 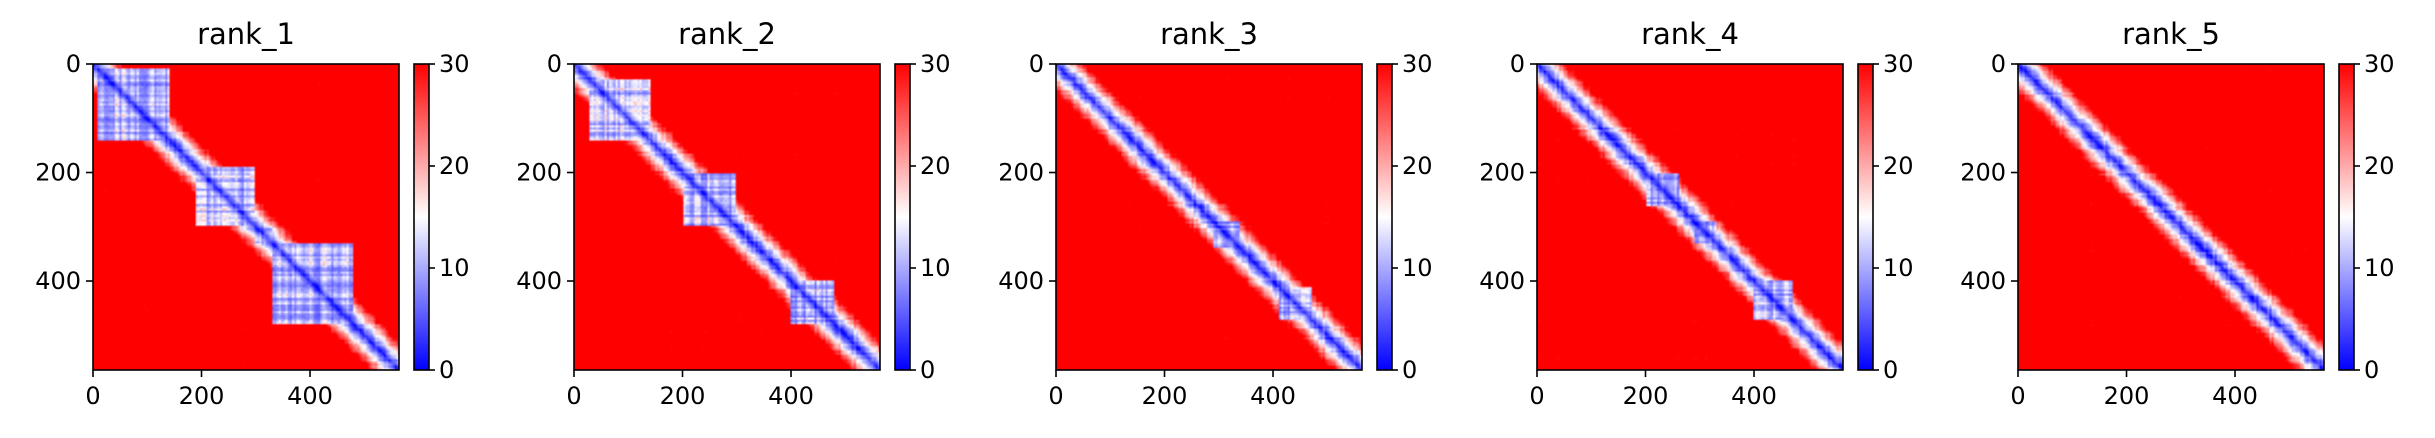 I want to click on panel-title: rank_4, so click(x=1690, y=34).